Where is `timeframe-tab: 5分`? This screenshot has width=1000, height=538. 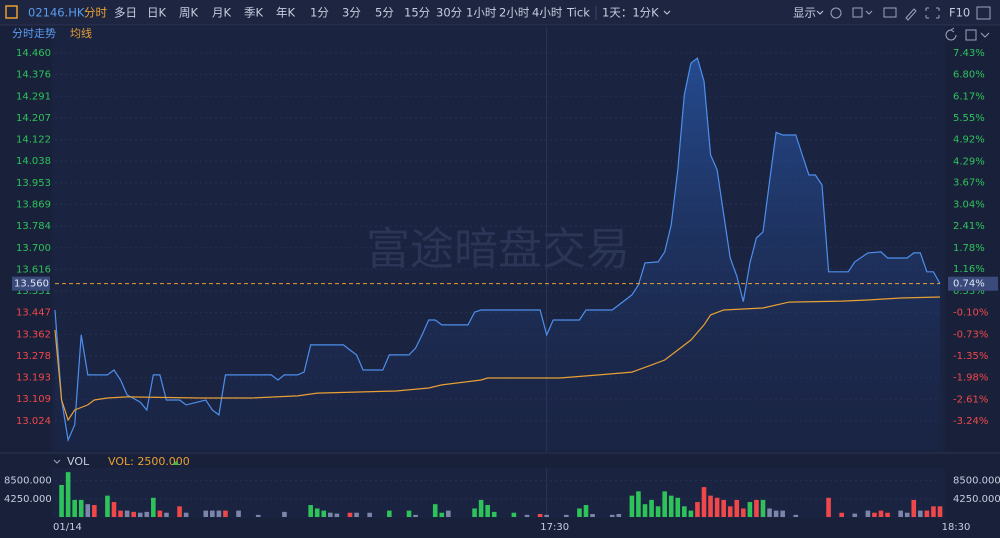 timeframe-tab: 5分 is located at coordinates (384, 13).